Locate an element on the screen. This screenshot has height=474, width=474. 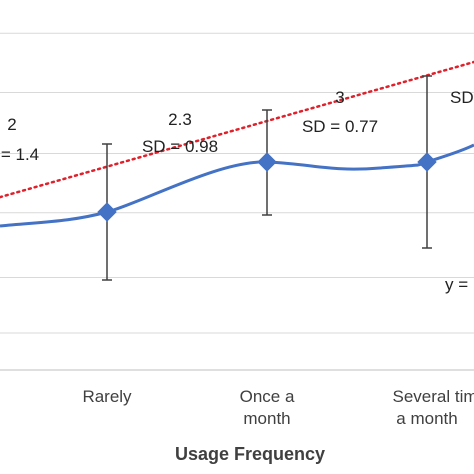
data-label-2-1: SD = 0.77 is located at coordinates (340, 126).